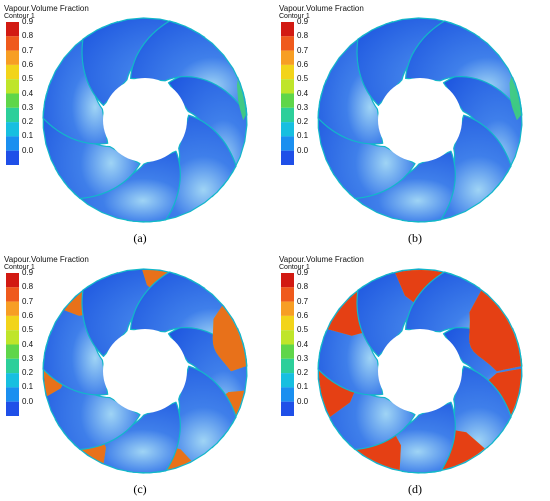  I want to click on panel-caption: (a), so click(140, 238).